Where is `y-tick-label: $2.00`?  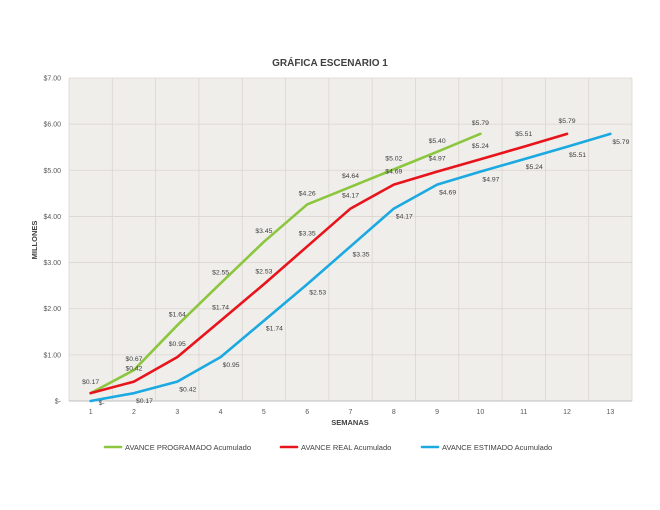 y-tick-label: $2.00 is located at coordinates (52, 309).